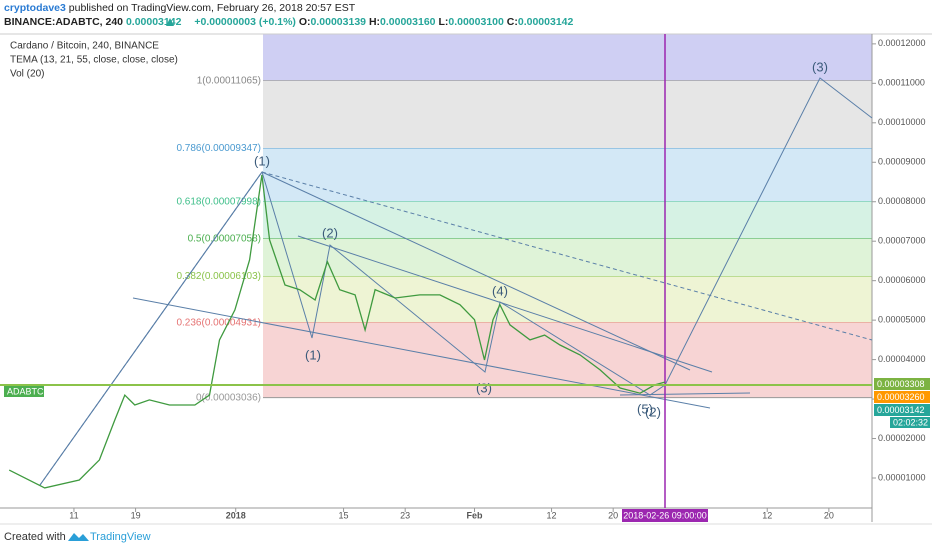 The height and width of the screenshot is (550, 932). Describe the element at coordinates (63, 22) in the screenshot. I see `symbol: BINANCE:ADABTC, 240` at that location.